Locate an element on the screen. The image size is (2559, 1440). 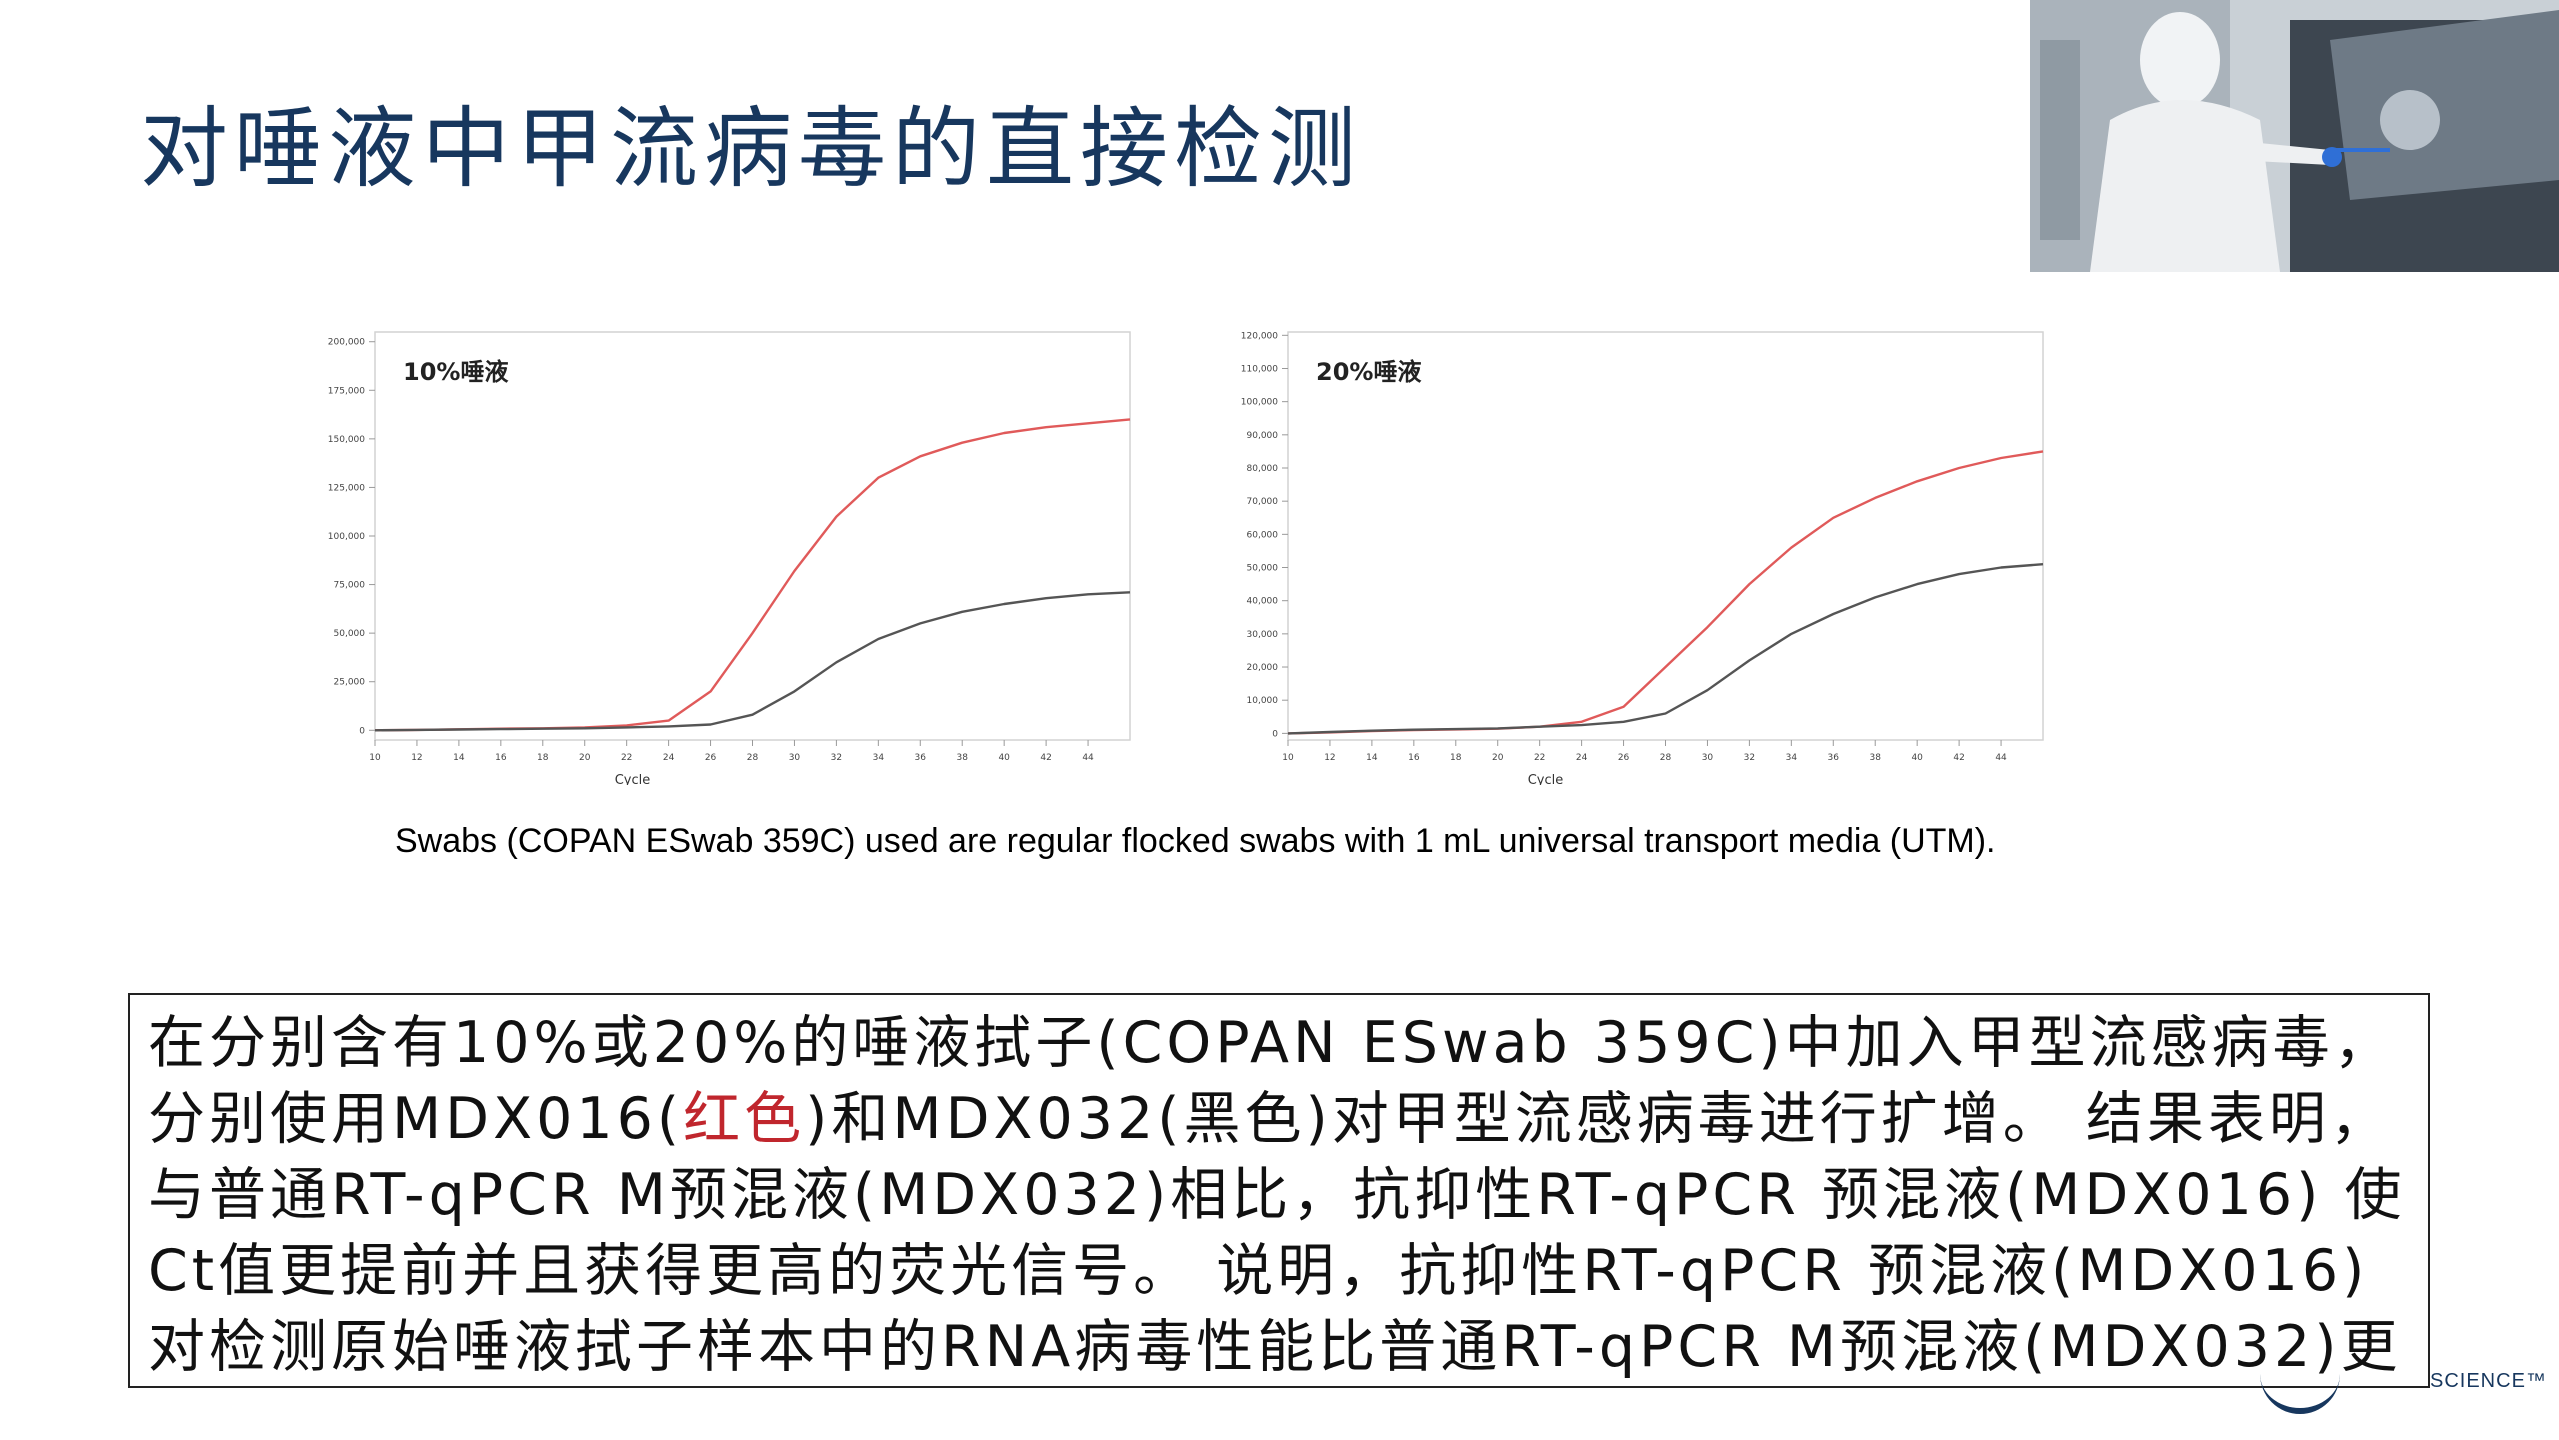
y-tick-label: 10,000 is located at coordinates (1263, 701).